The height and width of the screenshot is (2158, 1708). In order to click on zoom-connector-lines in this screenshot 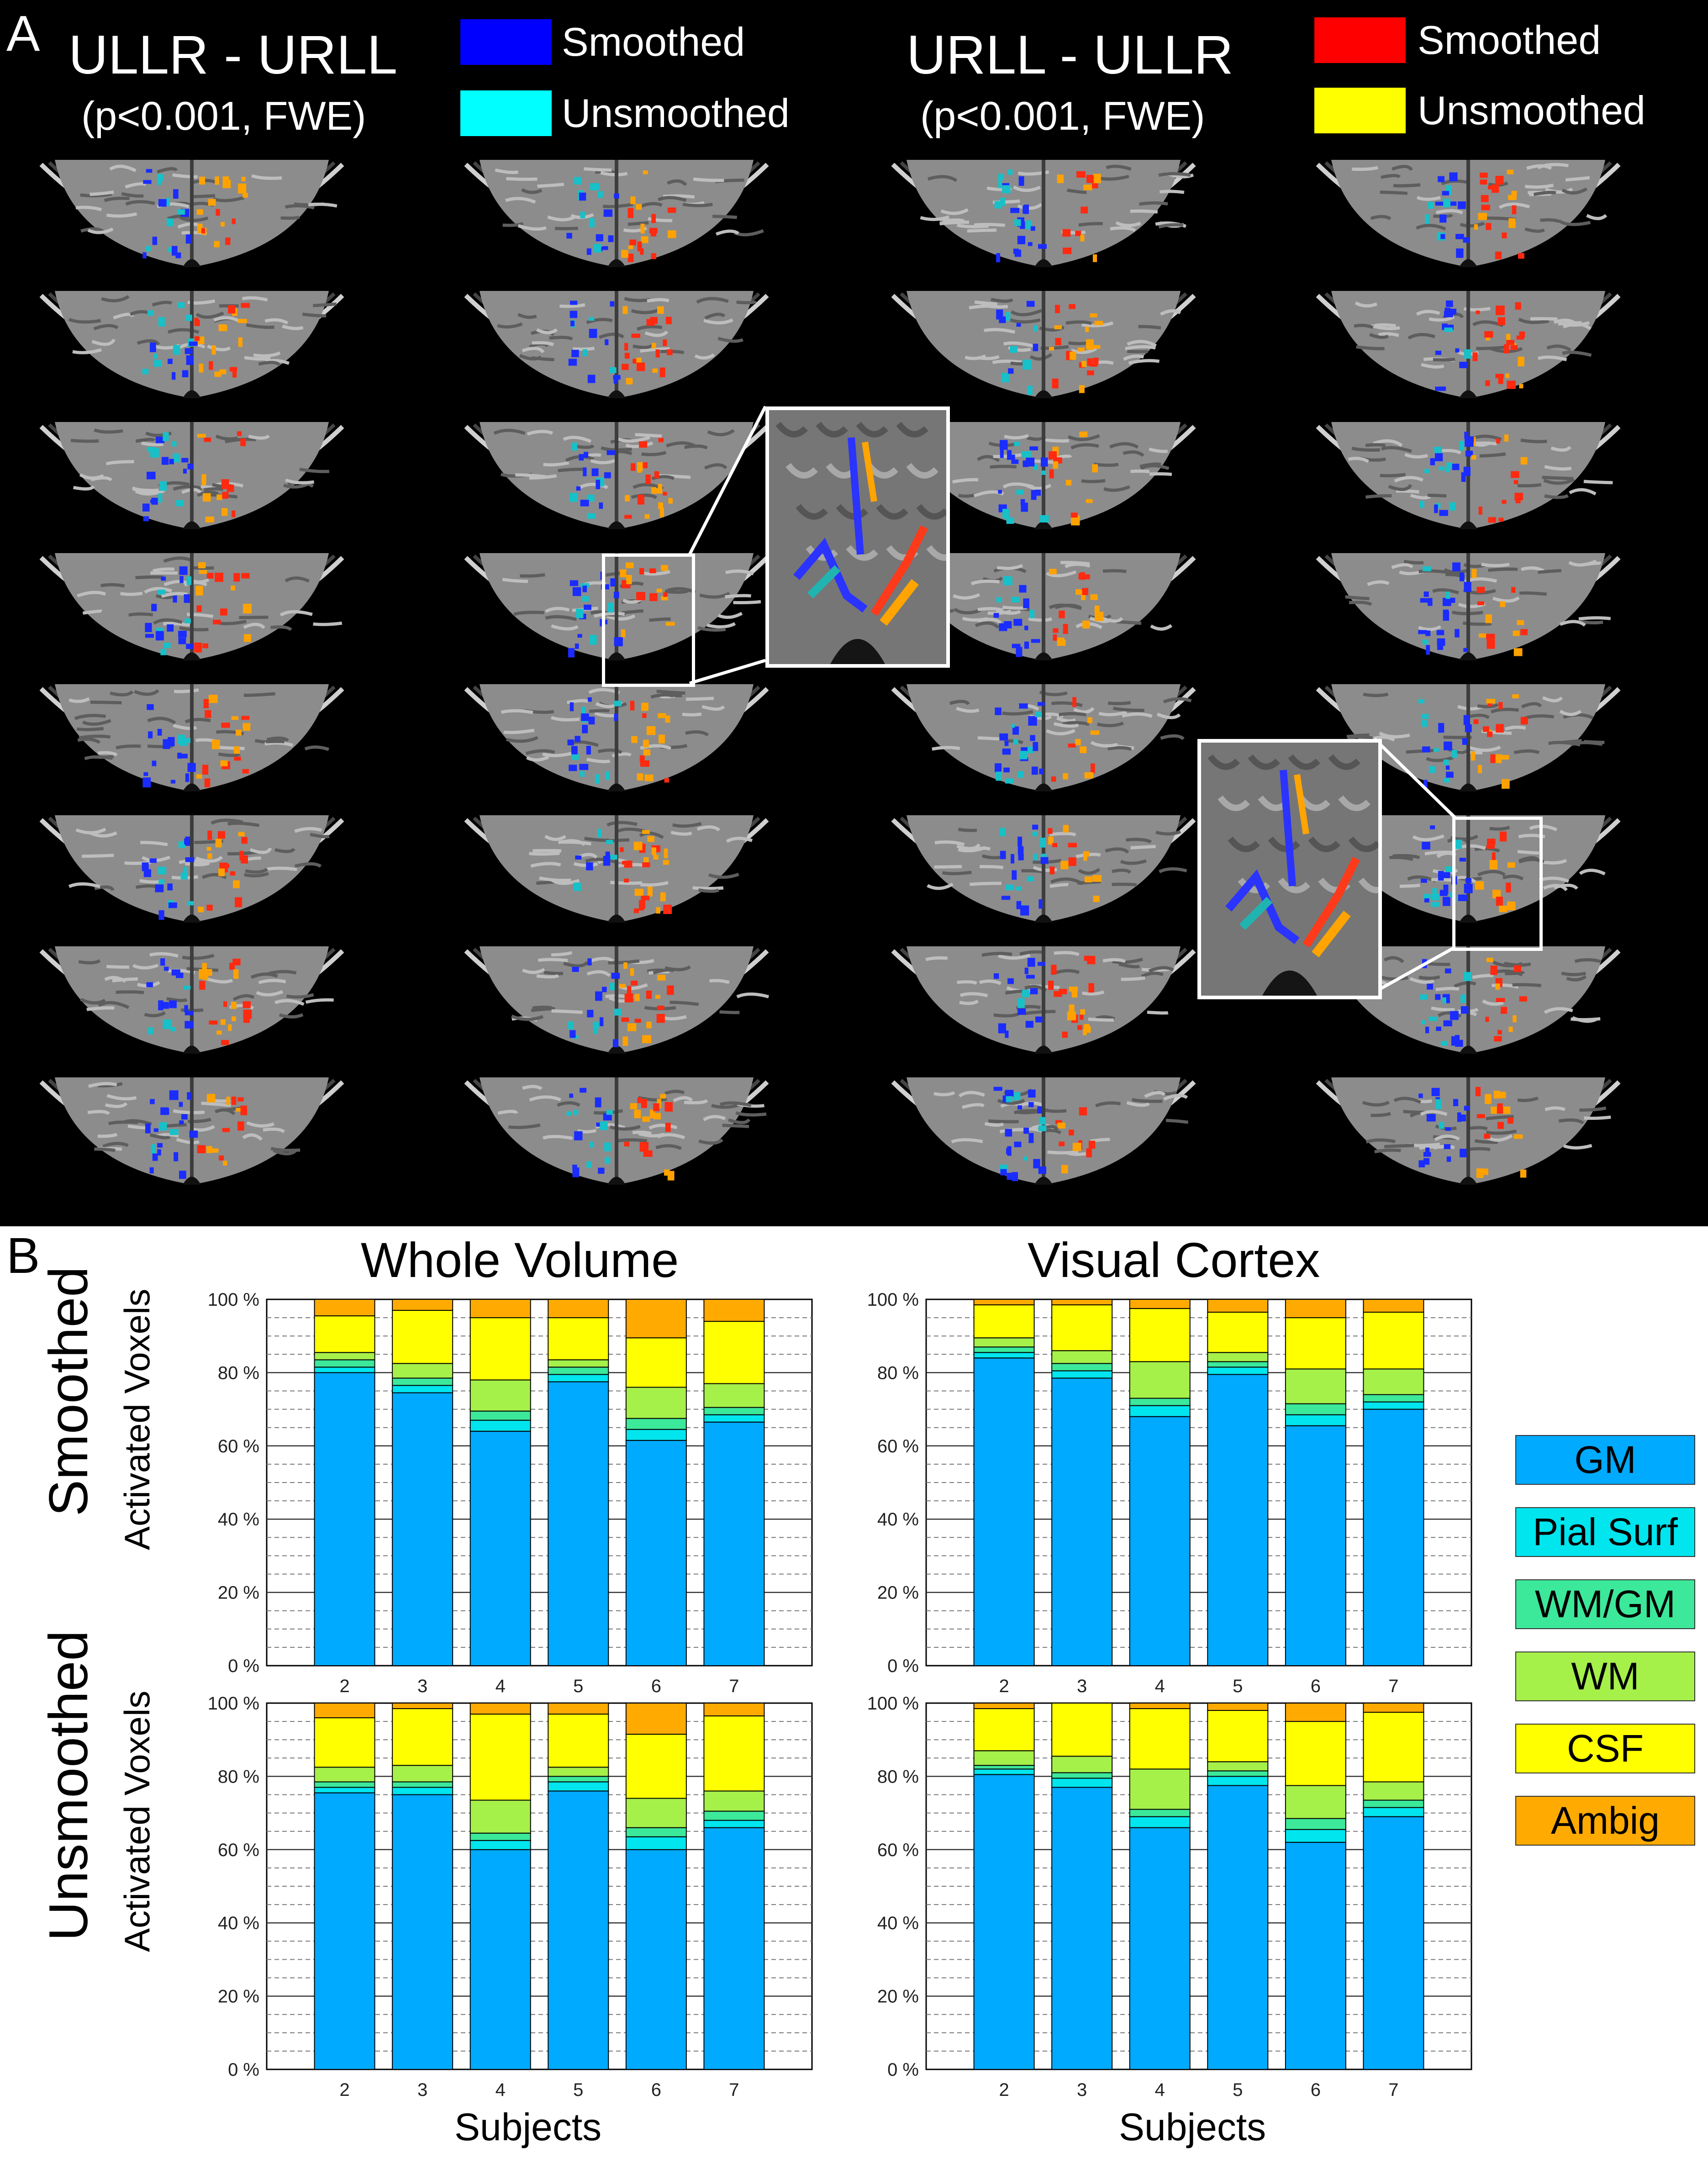, I will do `click(1072, 700)`.